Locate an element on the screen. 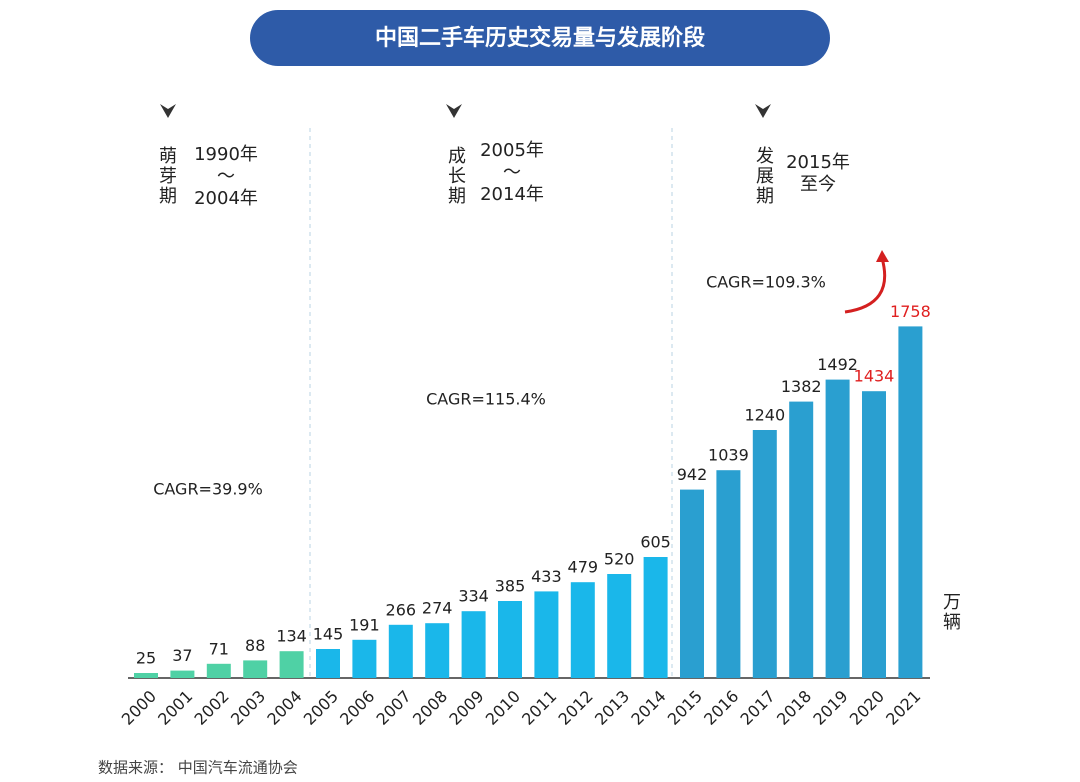 The height and width of the screenshot is (782, 1080). x-tick-label: 2002 is located at coordinates (212, 708).